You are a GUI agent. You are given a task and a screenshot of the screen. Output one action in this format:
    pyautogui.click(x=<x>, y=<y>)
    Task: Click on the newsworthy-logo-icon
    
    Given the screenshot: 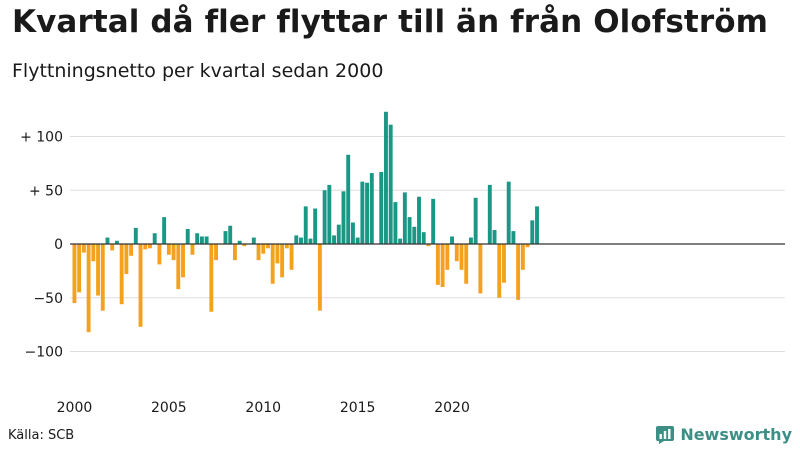 What is the action you would take?
    pyautogui.click(x=665, y=434)
    